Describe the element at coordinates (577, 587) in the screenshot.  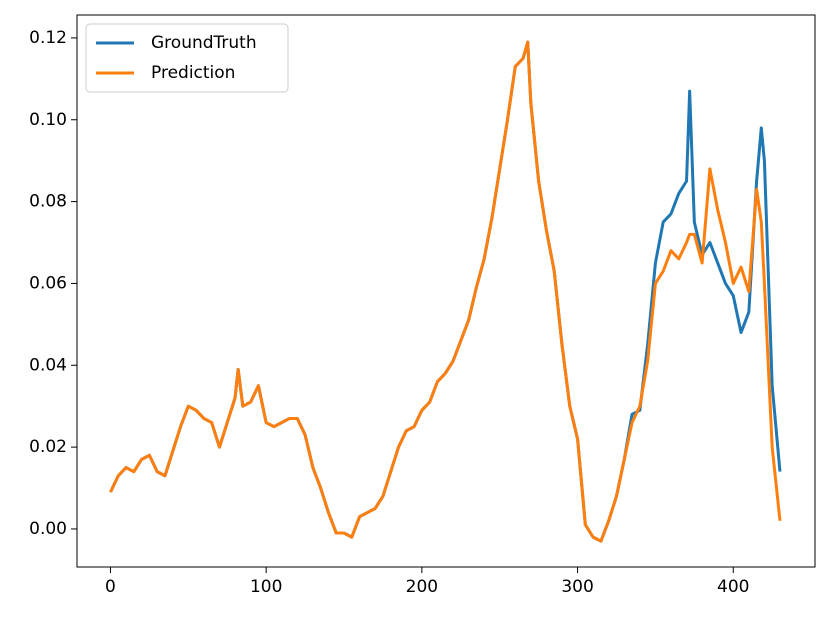
I see `x-tick-label: 300` at that location.